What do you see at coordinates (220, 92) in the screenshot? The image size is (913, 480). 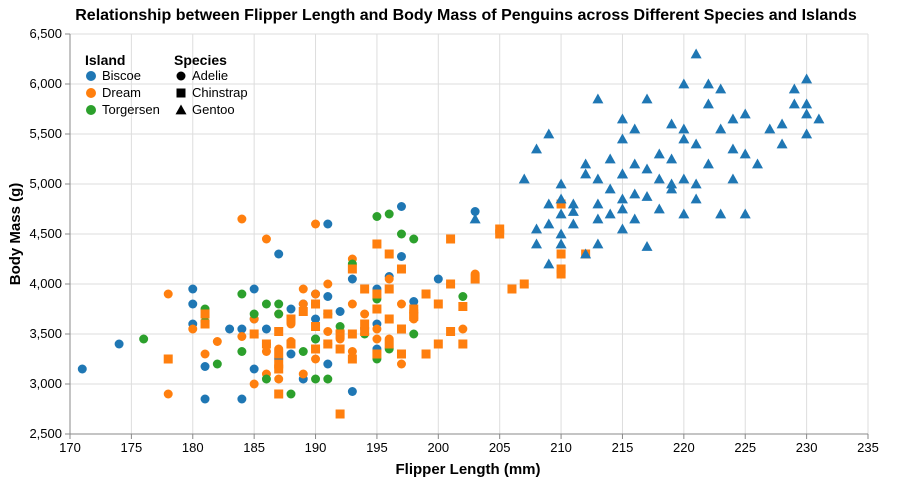 I see `legend-species-label: Chinstrap` at bounding box center [220, 92].